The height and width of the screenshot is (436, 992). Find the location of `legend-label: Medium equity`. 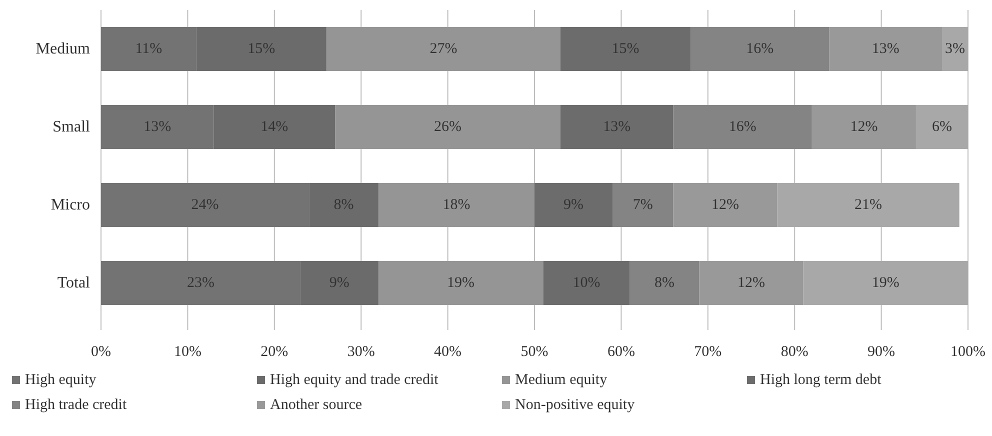

legend-label: Medium equity is located at coordinates (561, 380).